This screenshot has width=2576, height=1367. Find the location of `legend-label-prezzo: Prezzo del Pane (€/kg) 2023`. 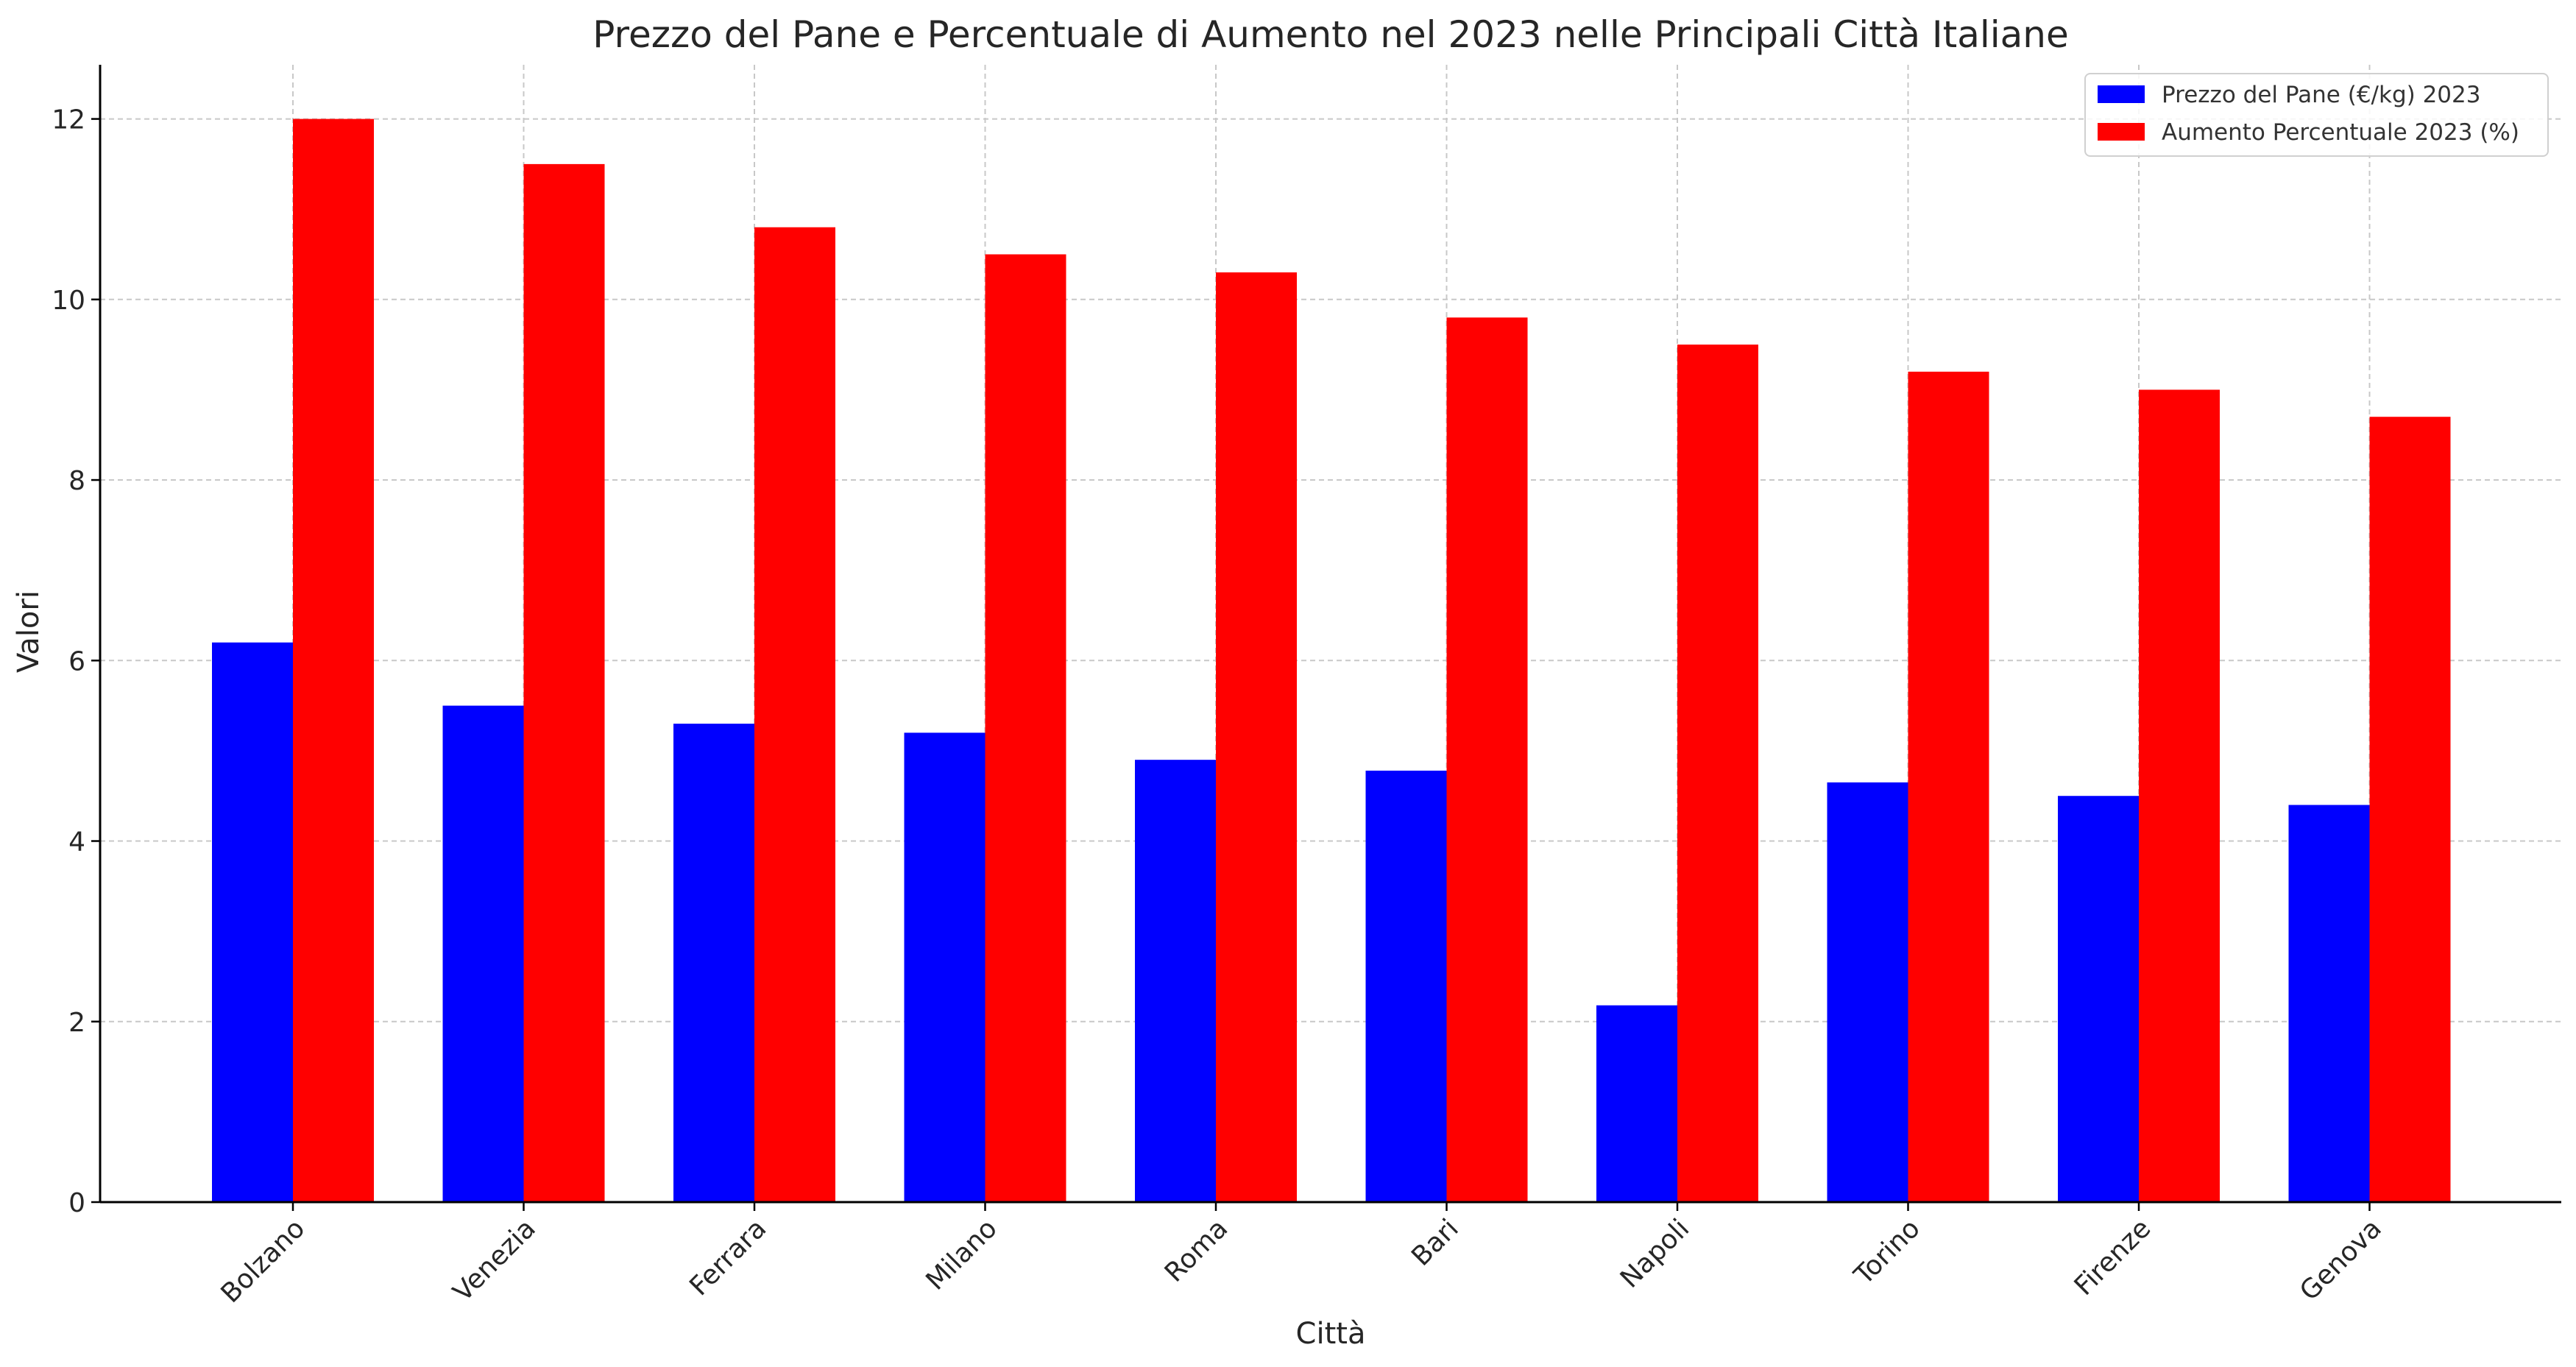

legend-label-prezzo: Prezzo del Pane (€/kg) 2023 is located at coordinates (2321, 95).